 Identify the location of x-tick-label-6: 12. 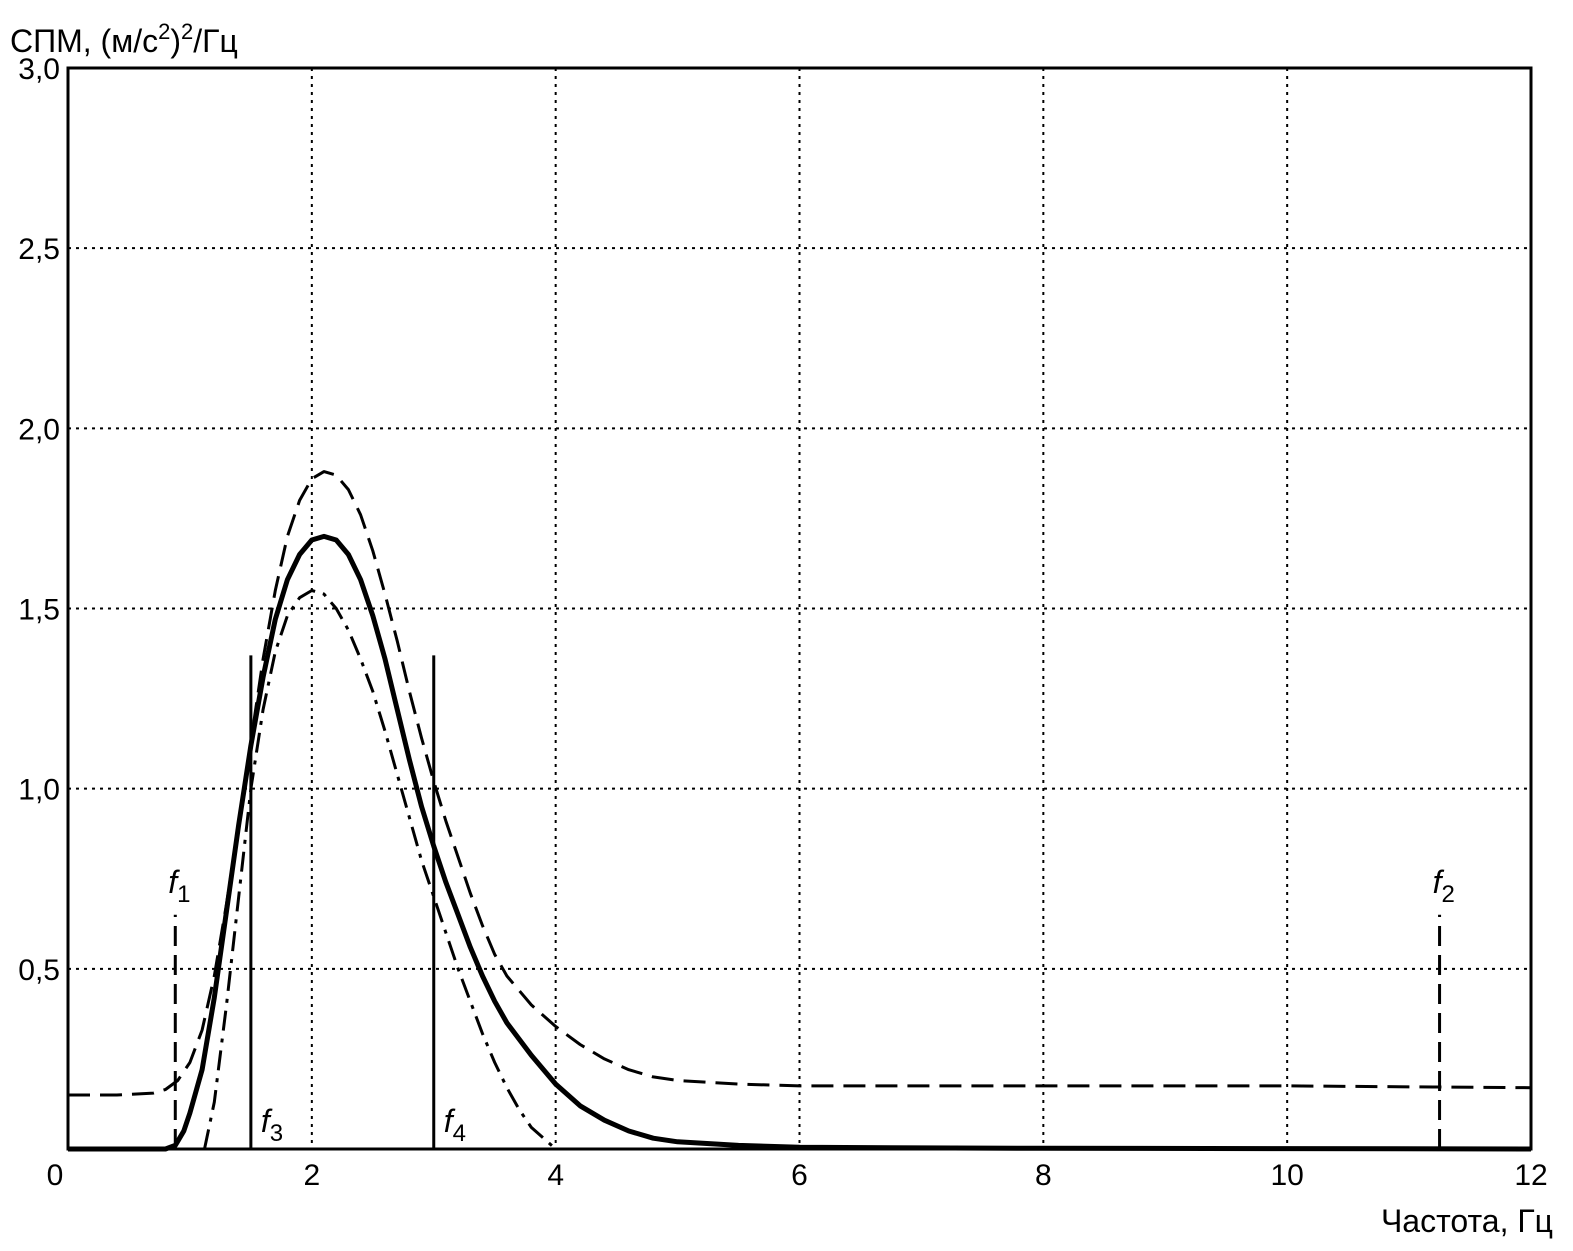
(1530, 1175).